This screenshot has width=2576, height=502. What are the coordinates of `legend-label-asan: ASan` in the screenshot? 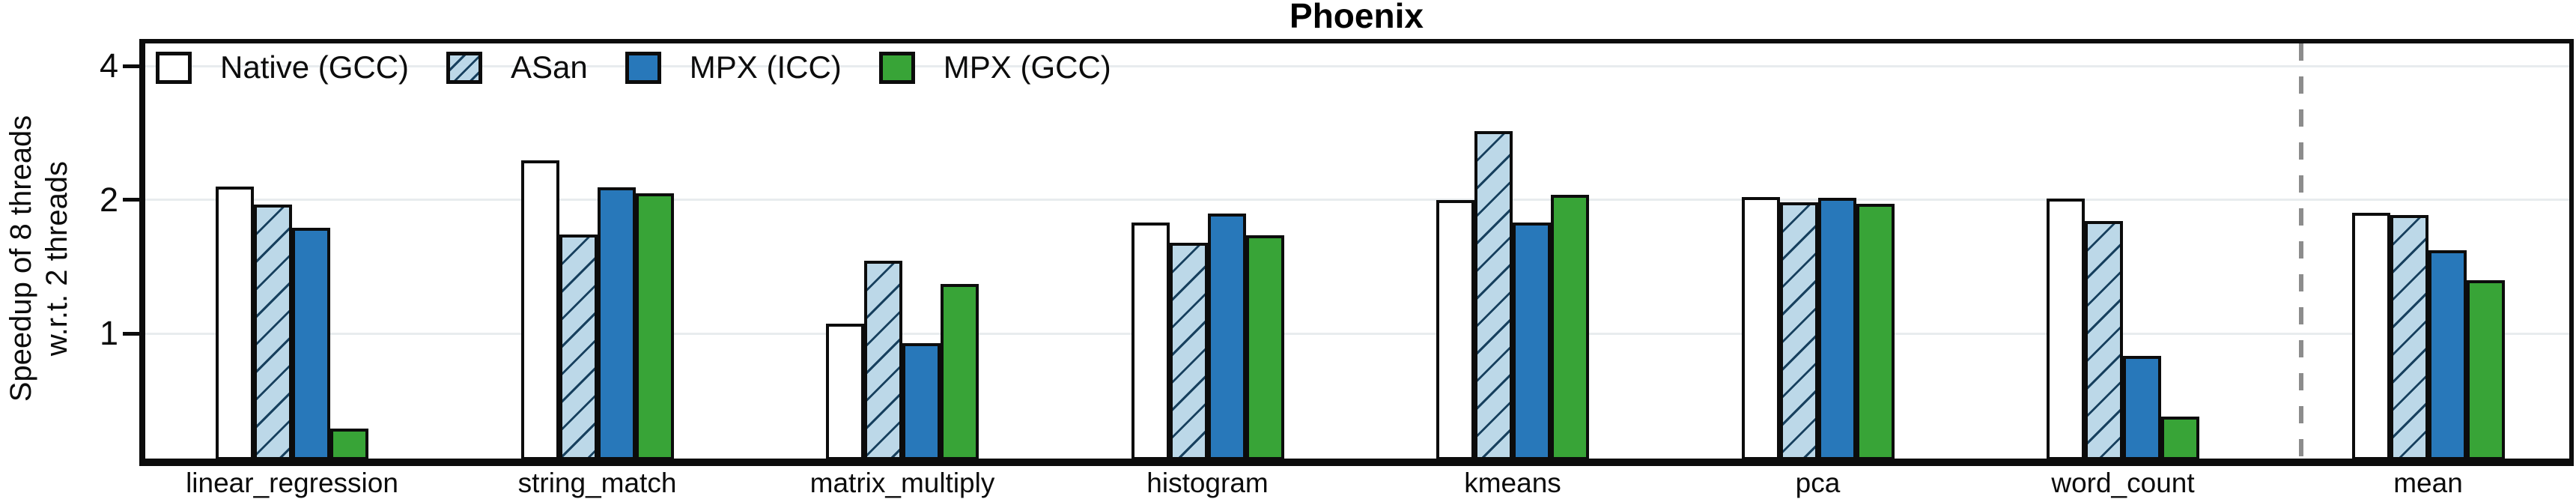 It's located at (549, 67).